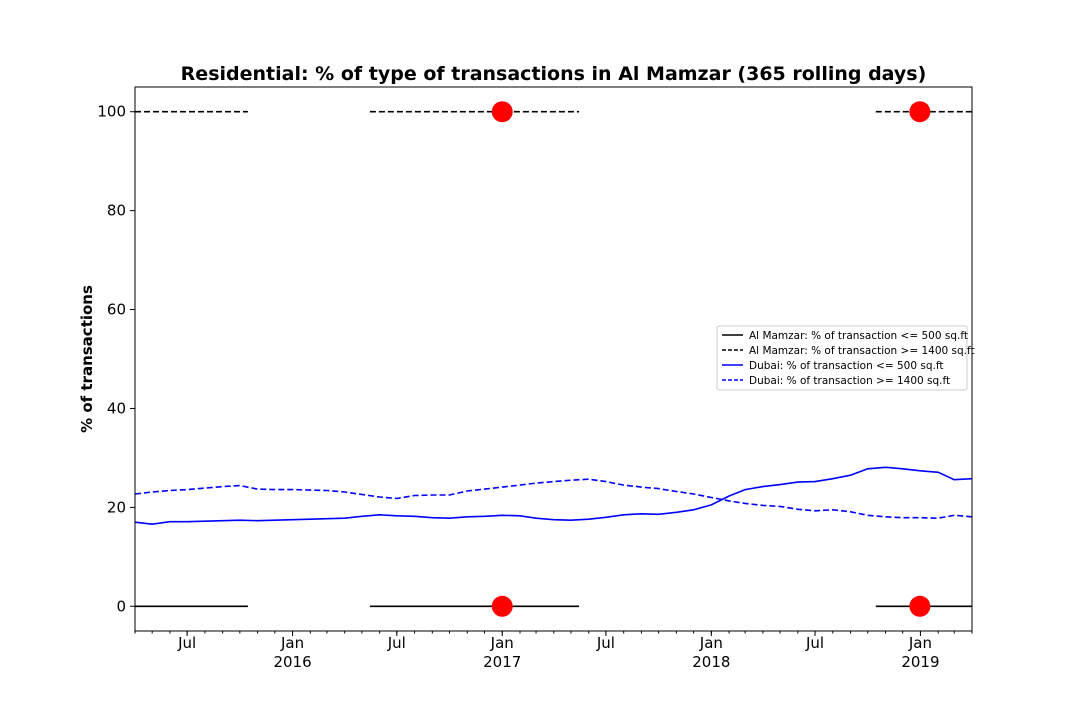 This screenshot has width=1080, height=720. Describe the element at coordinates (292, 643) in the screenshot. I see `x-tick-label-1: Jan` at that location.